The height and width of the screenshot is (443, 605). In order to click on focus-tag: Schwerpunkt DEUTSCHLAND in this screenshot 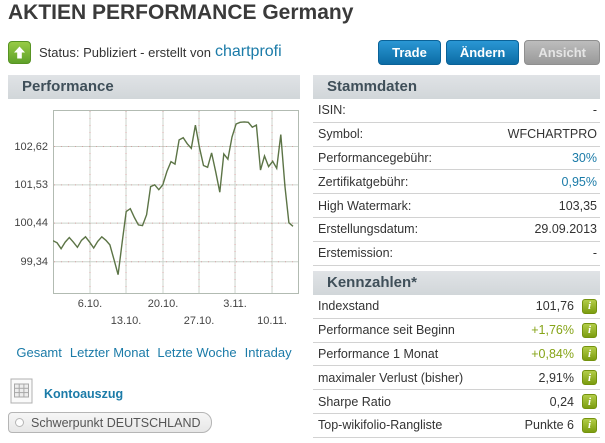, I will do `click(110, 422)`.